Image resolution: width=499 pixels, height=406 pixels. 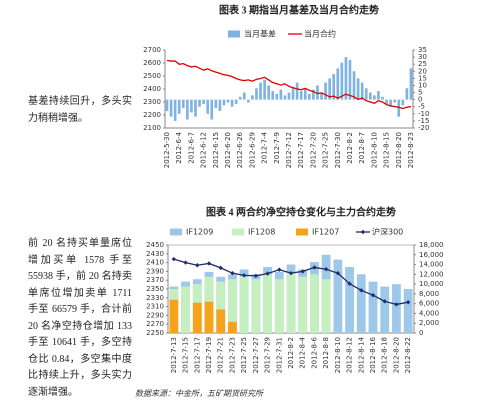 What do you see at coordinates (421, 107) in the screenshot?
I see `y2-tick-label: -5` at bounding box center [421, 107].